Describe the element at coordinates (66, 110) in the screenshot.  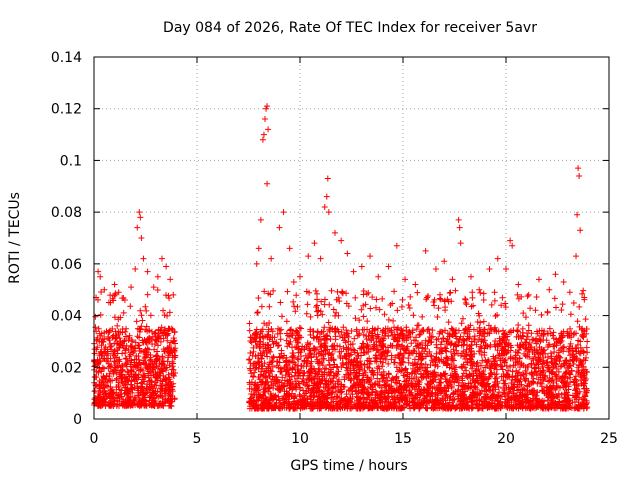
I see `y-tick-label: 0.12` at that location.